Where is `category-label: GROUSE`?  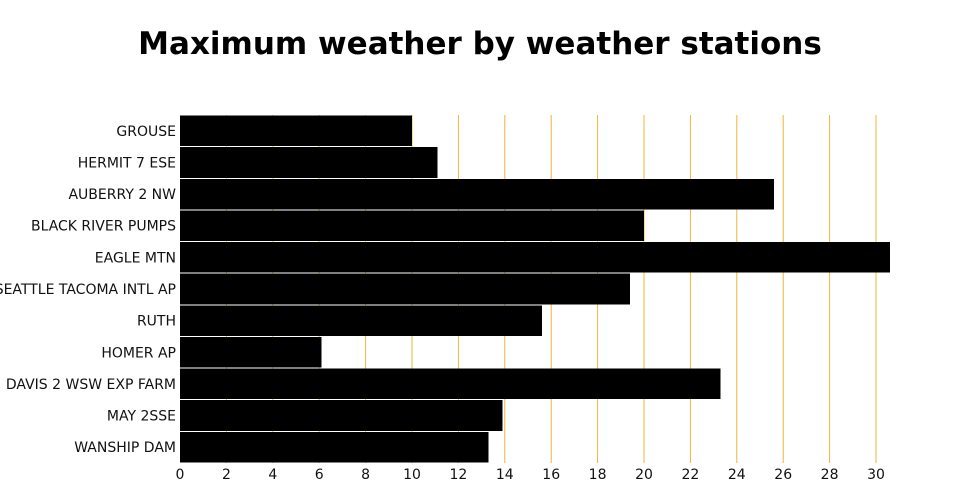 category-label: GROUSE is located at coordinates (146, 132).